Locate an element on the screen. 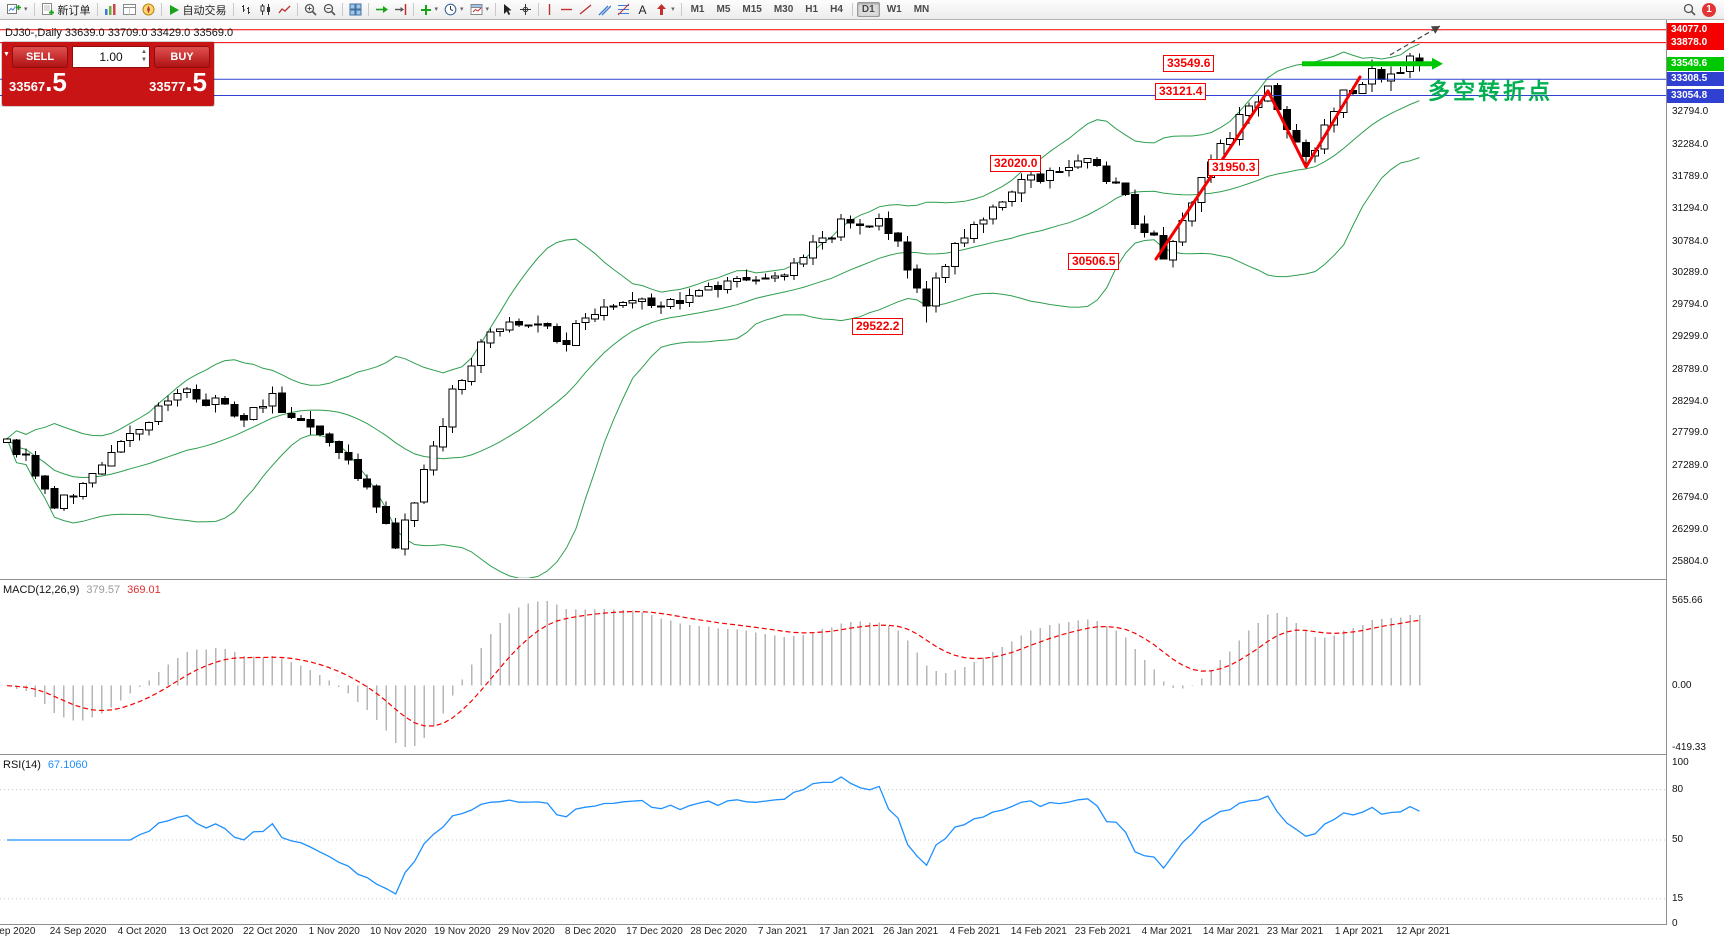  price-annotation: 29522.2 is located at coordinates (878, 326).